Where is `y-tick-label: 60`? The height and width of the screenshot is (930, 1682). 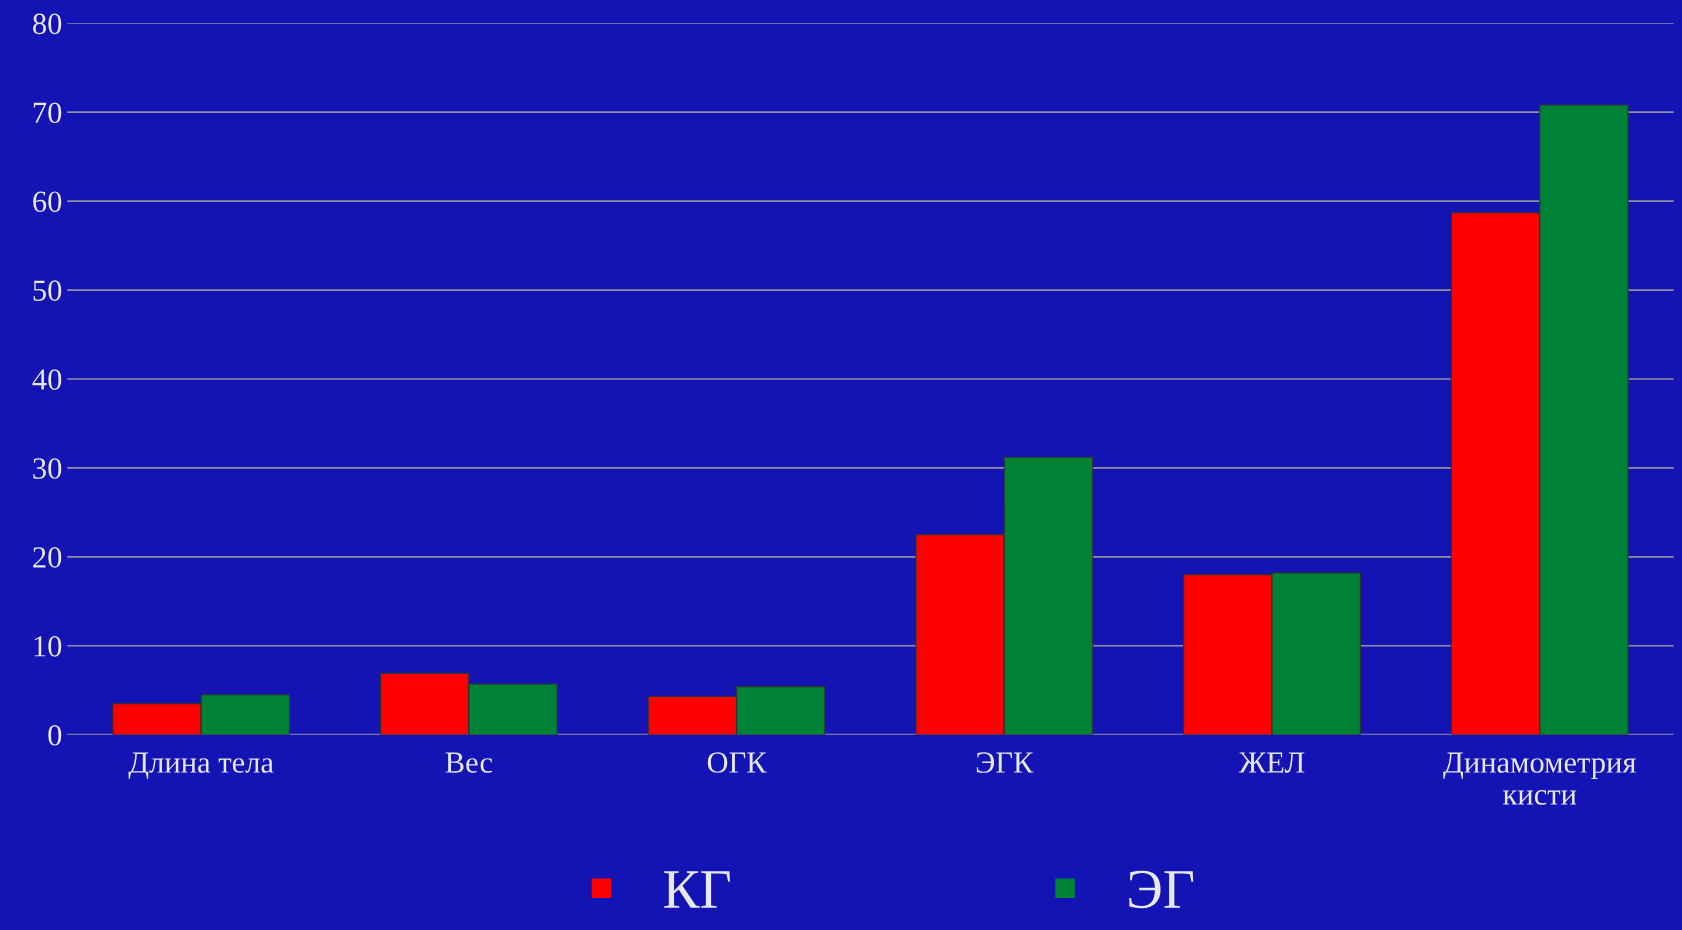 y-tick-label: 60 is located at coordinates (47, 202).